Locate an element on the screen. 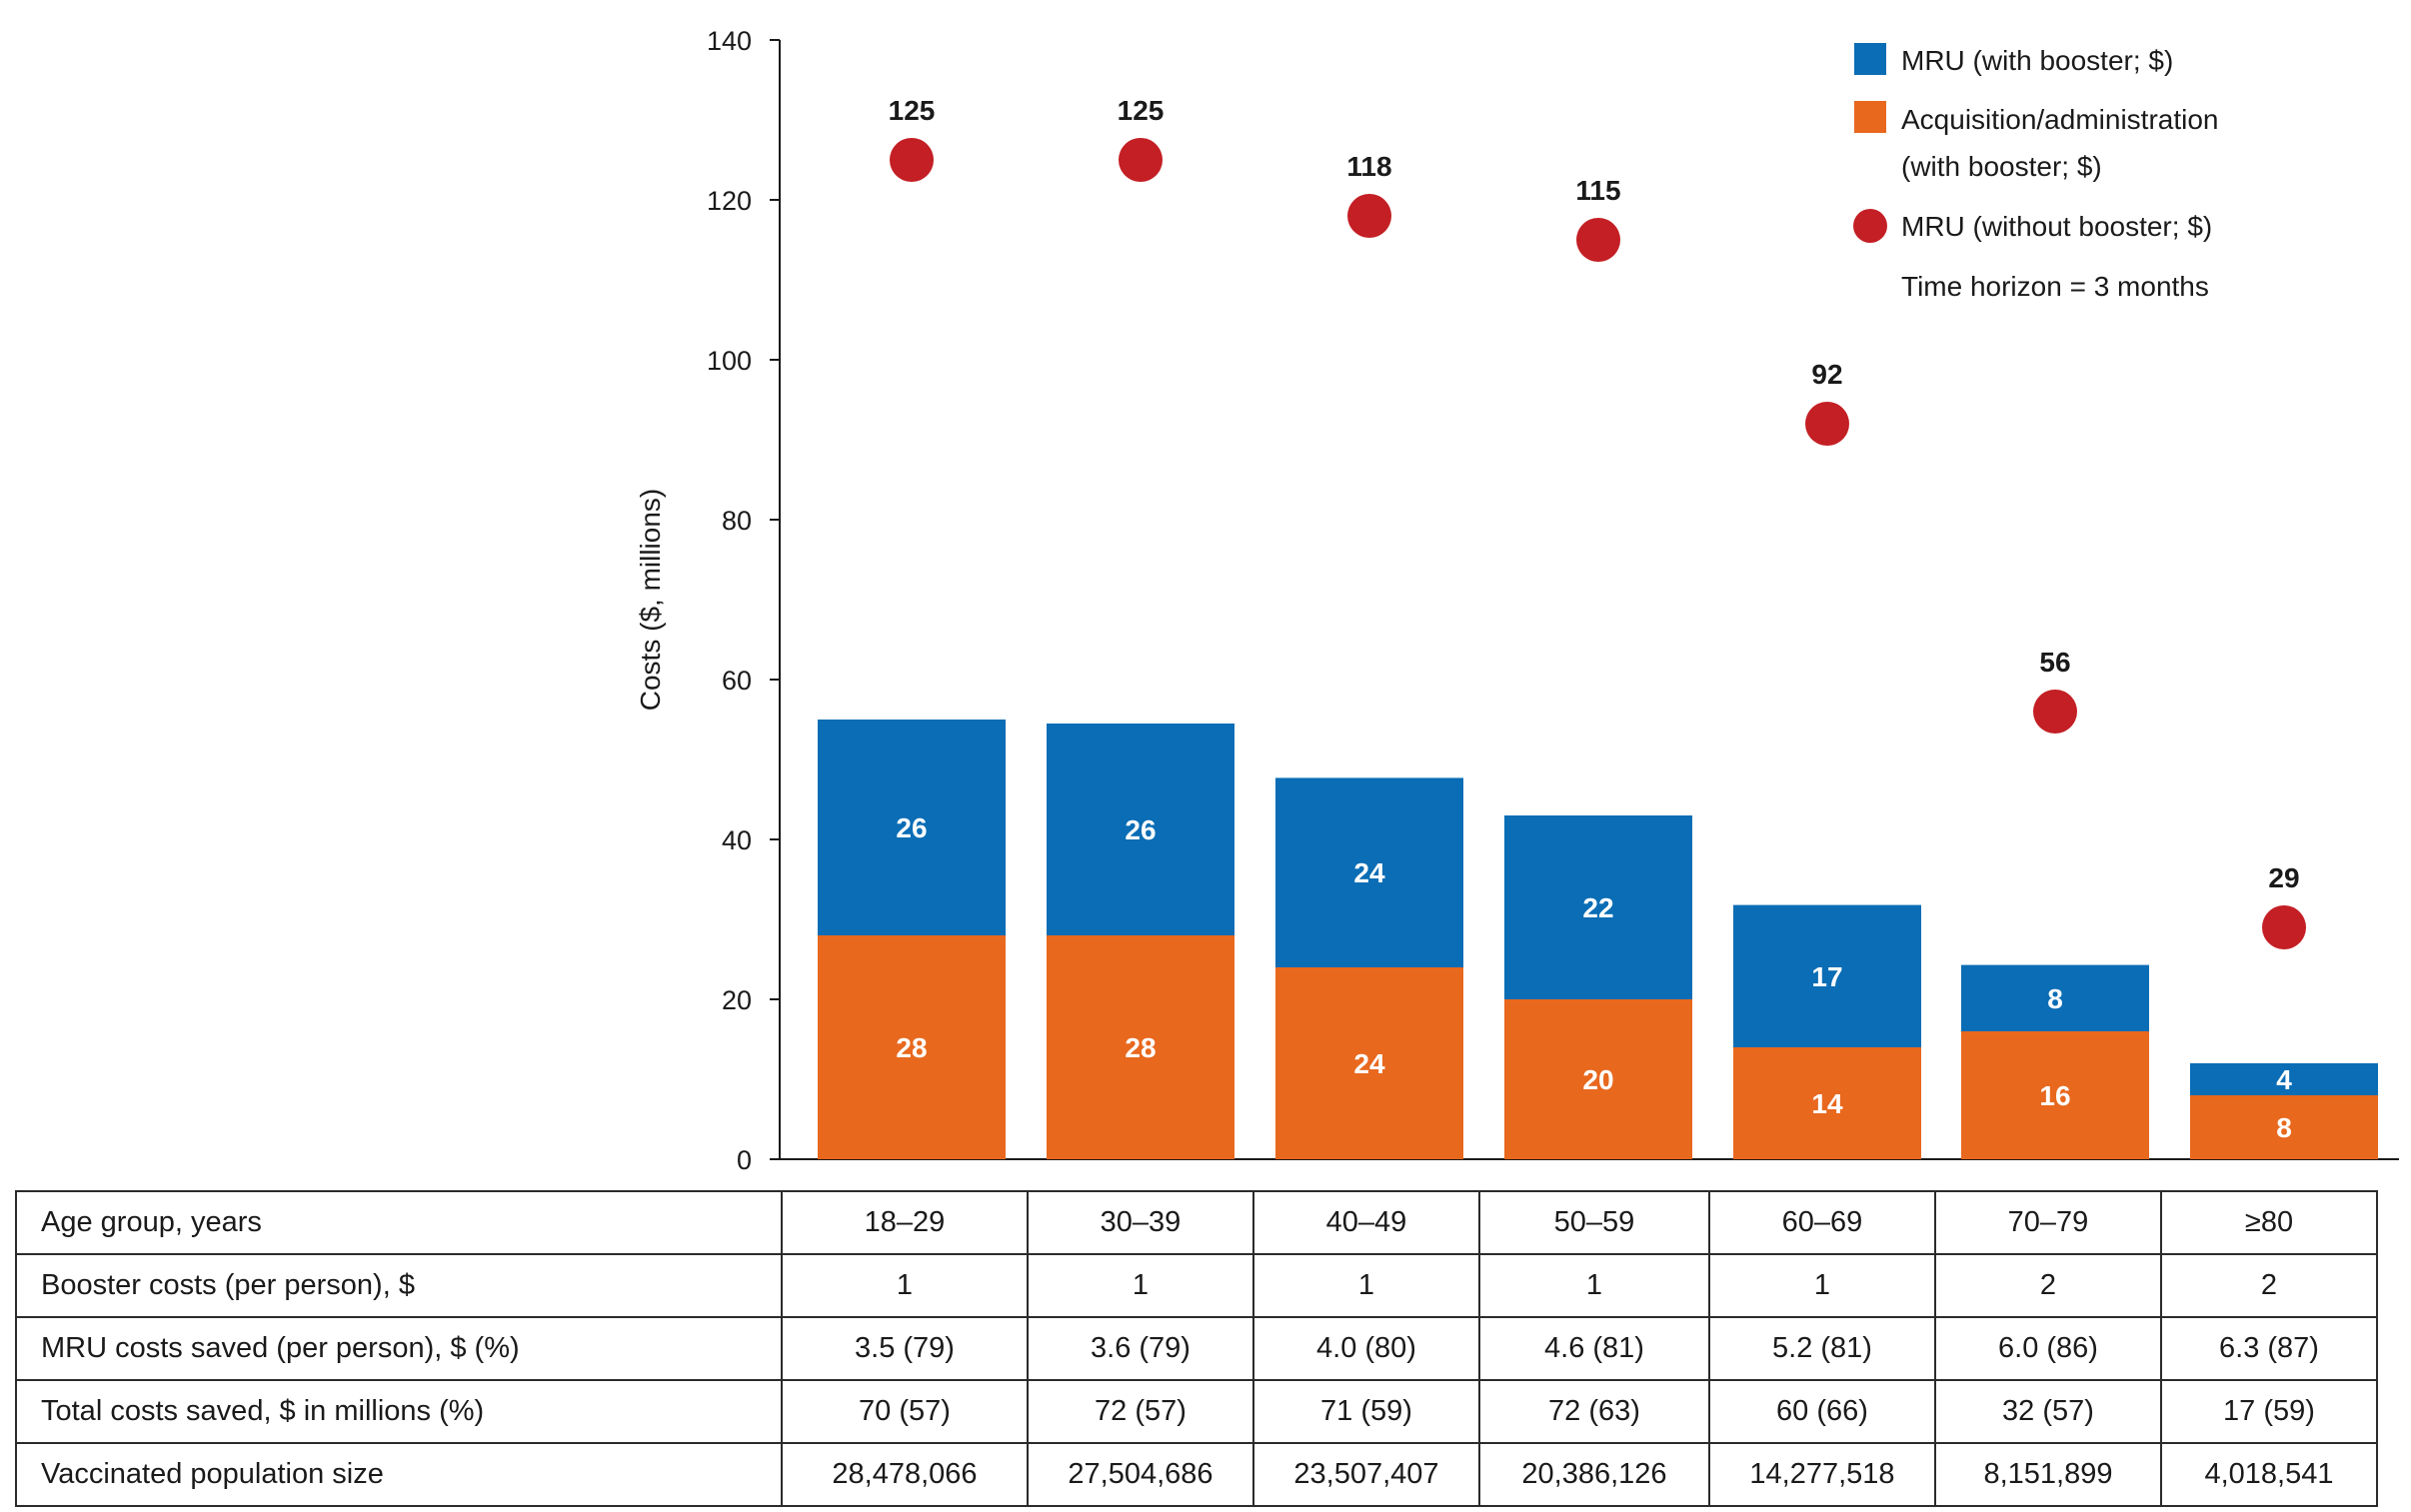 The height and width of the screenshot is (1512, 2411). y-tick-label-120: 120 is located at coordinates (729, 201).